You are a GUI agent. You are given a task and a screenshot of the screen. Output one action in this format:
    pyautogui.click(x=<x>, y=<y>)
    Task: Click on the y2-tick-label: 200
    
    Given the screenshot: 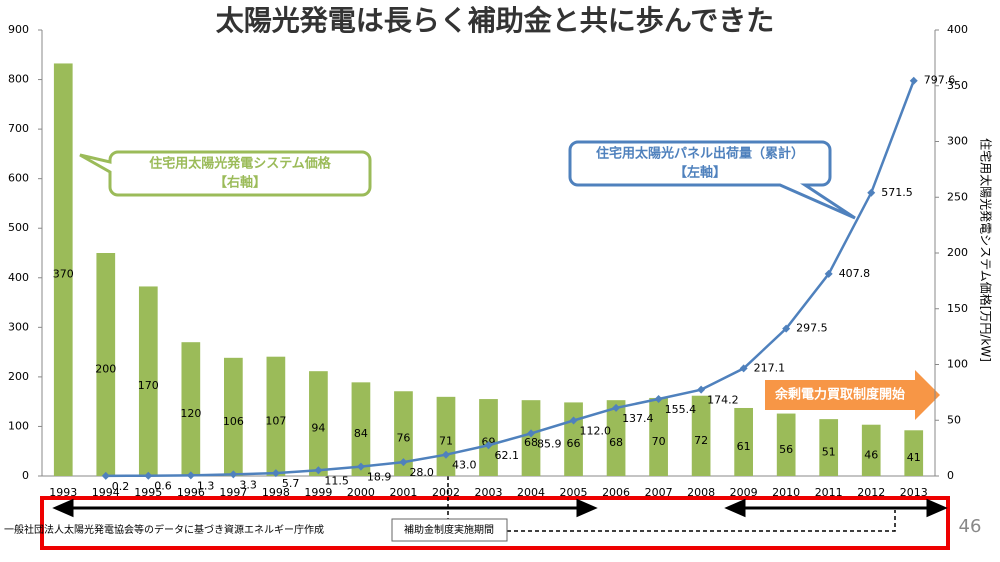 What is the action you would take?
    pyautogui.click(x=957, y=252)
    